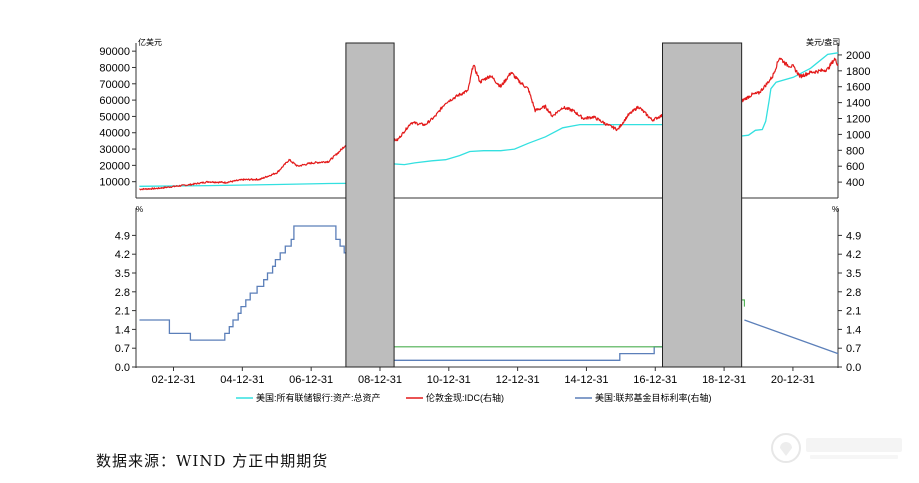 The image size is (919, 483). What do you see at coordinates (114, 166) in the screenshot?
I see `top-left-tick-label: 20000` at bounding box center [114, 166].